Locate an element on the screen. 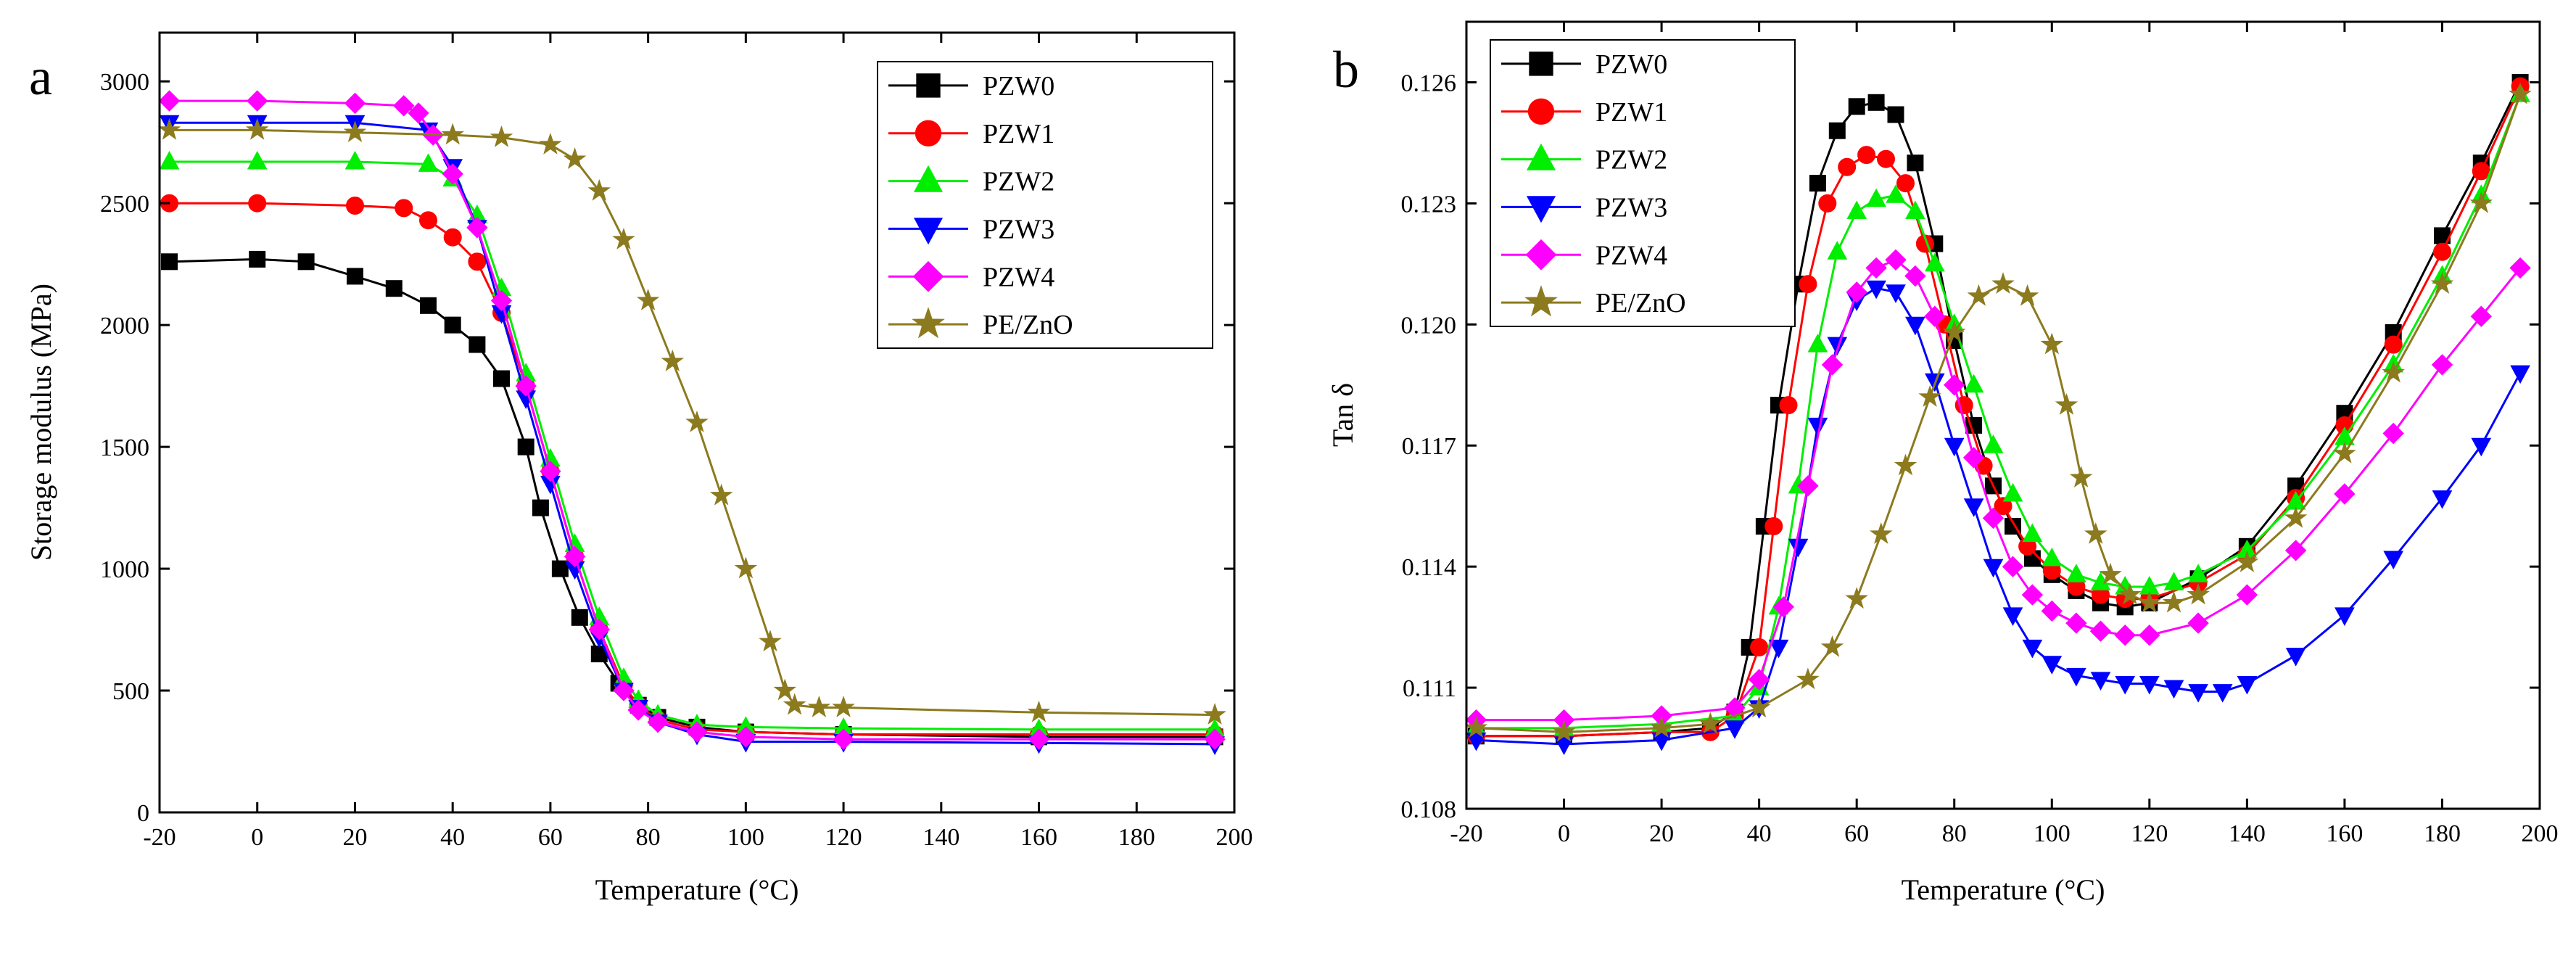  x-tick-label: 160 is located at coordinates (1038, 837).